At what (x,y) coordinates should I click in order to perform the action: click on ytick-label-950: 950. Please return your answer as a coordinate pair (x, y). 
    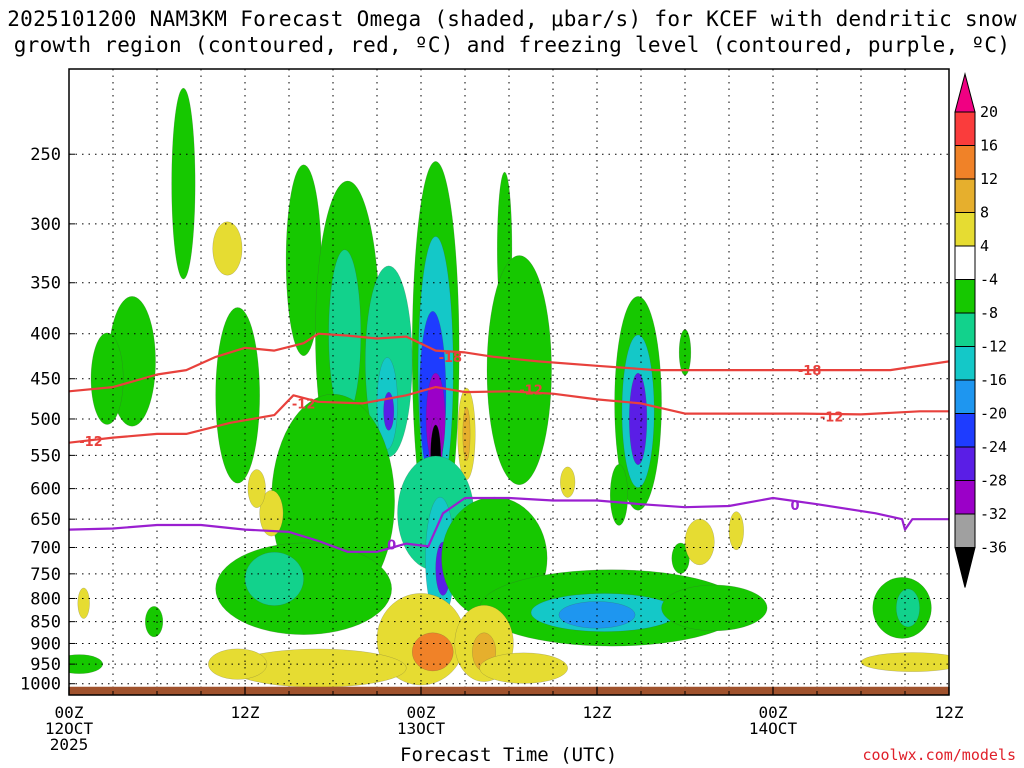
    Looking at the image, I should click on (45, 665).